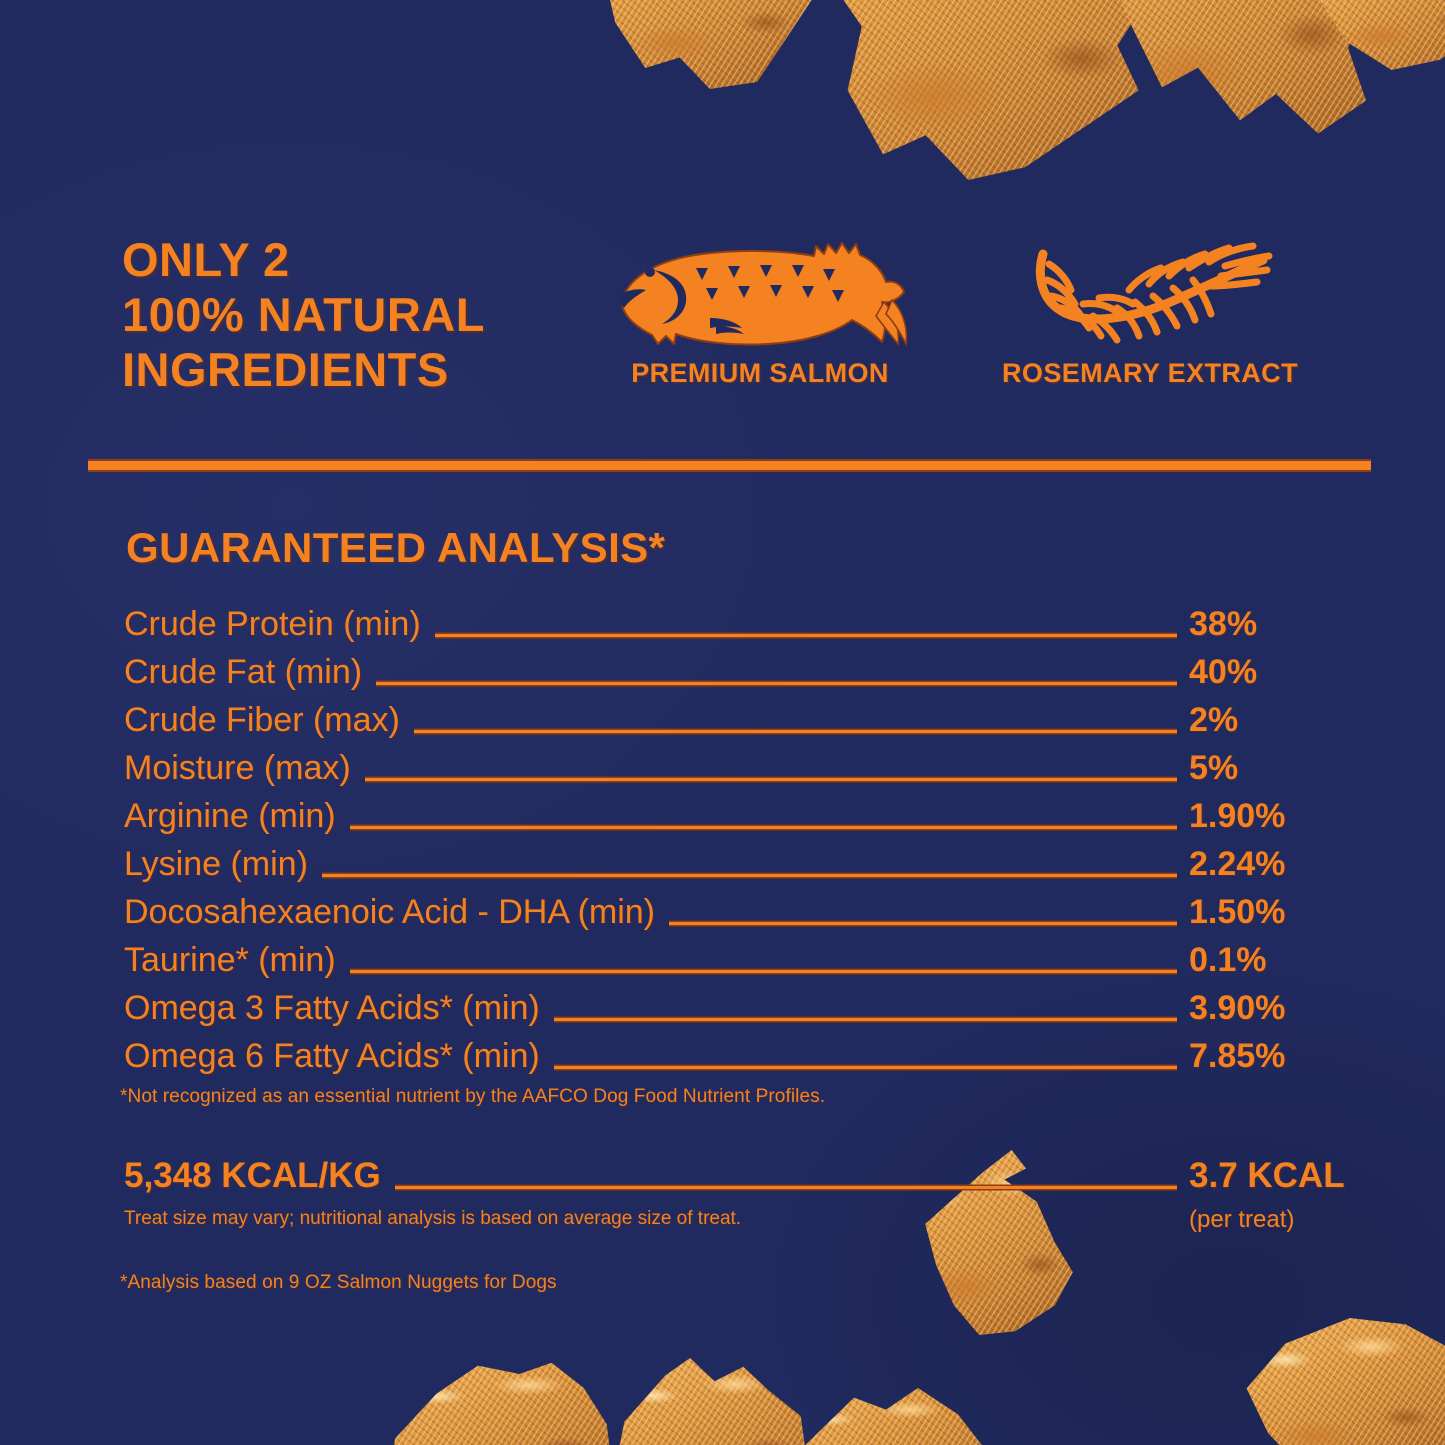  I want to click on table-row: Moisture (max) 5%, so click(731, 773).